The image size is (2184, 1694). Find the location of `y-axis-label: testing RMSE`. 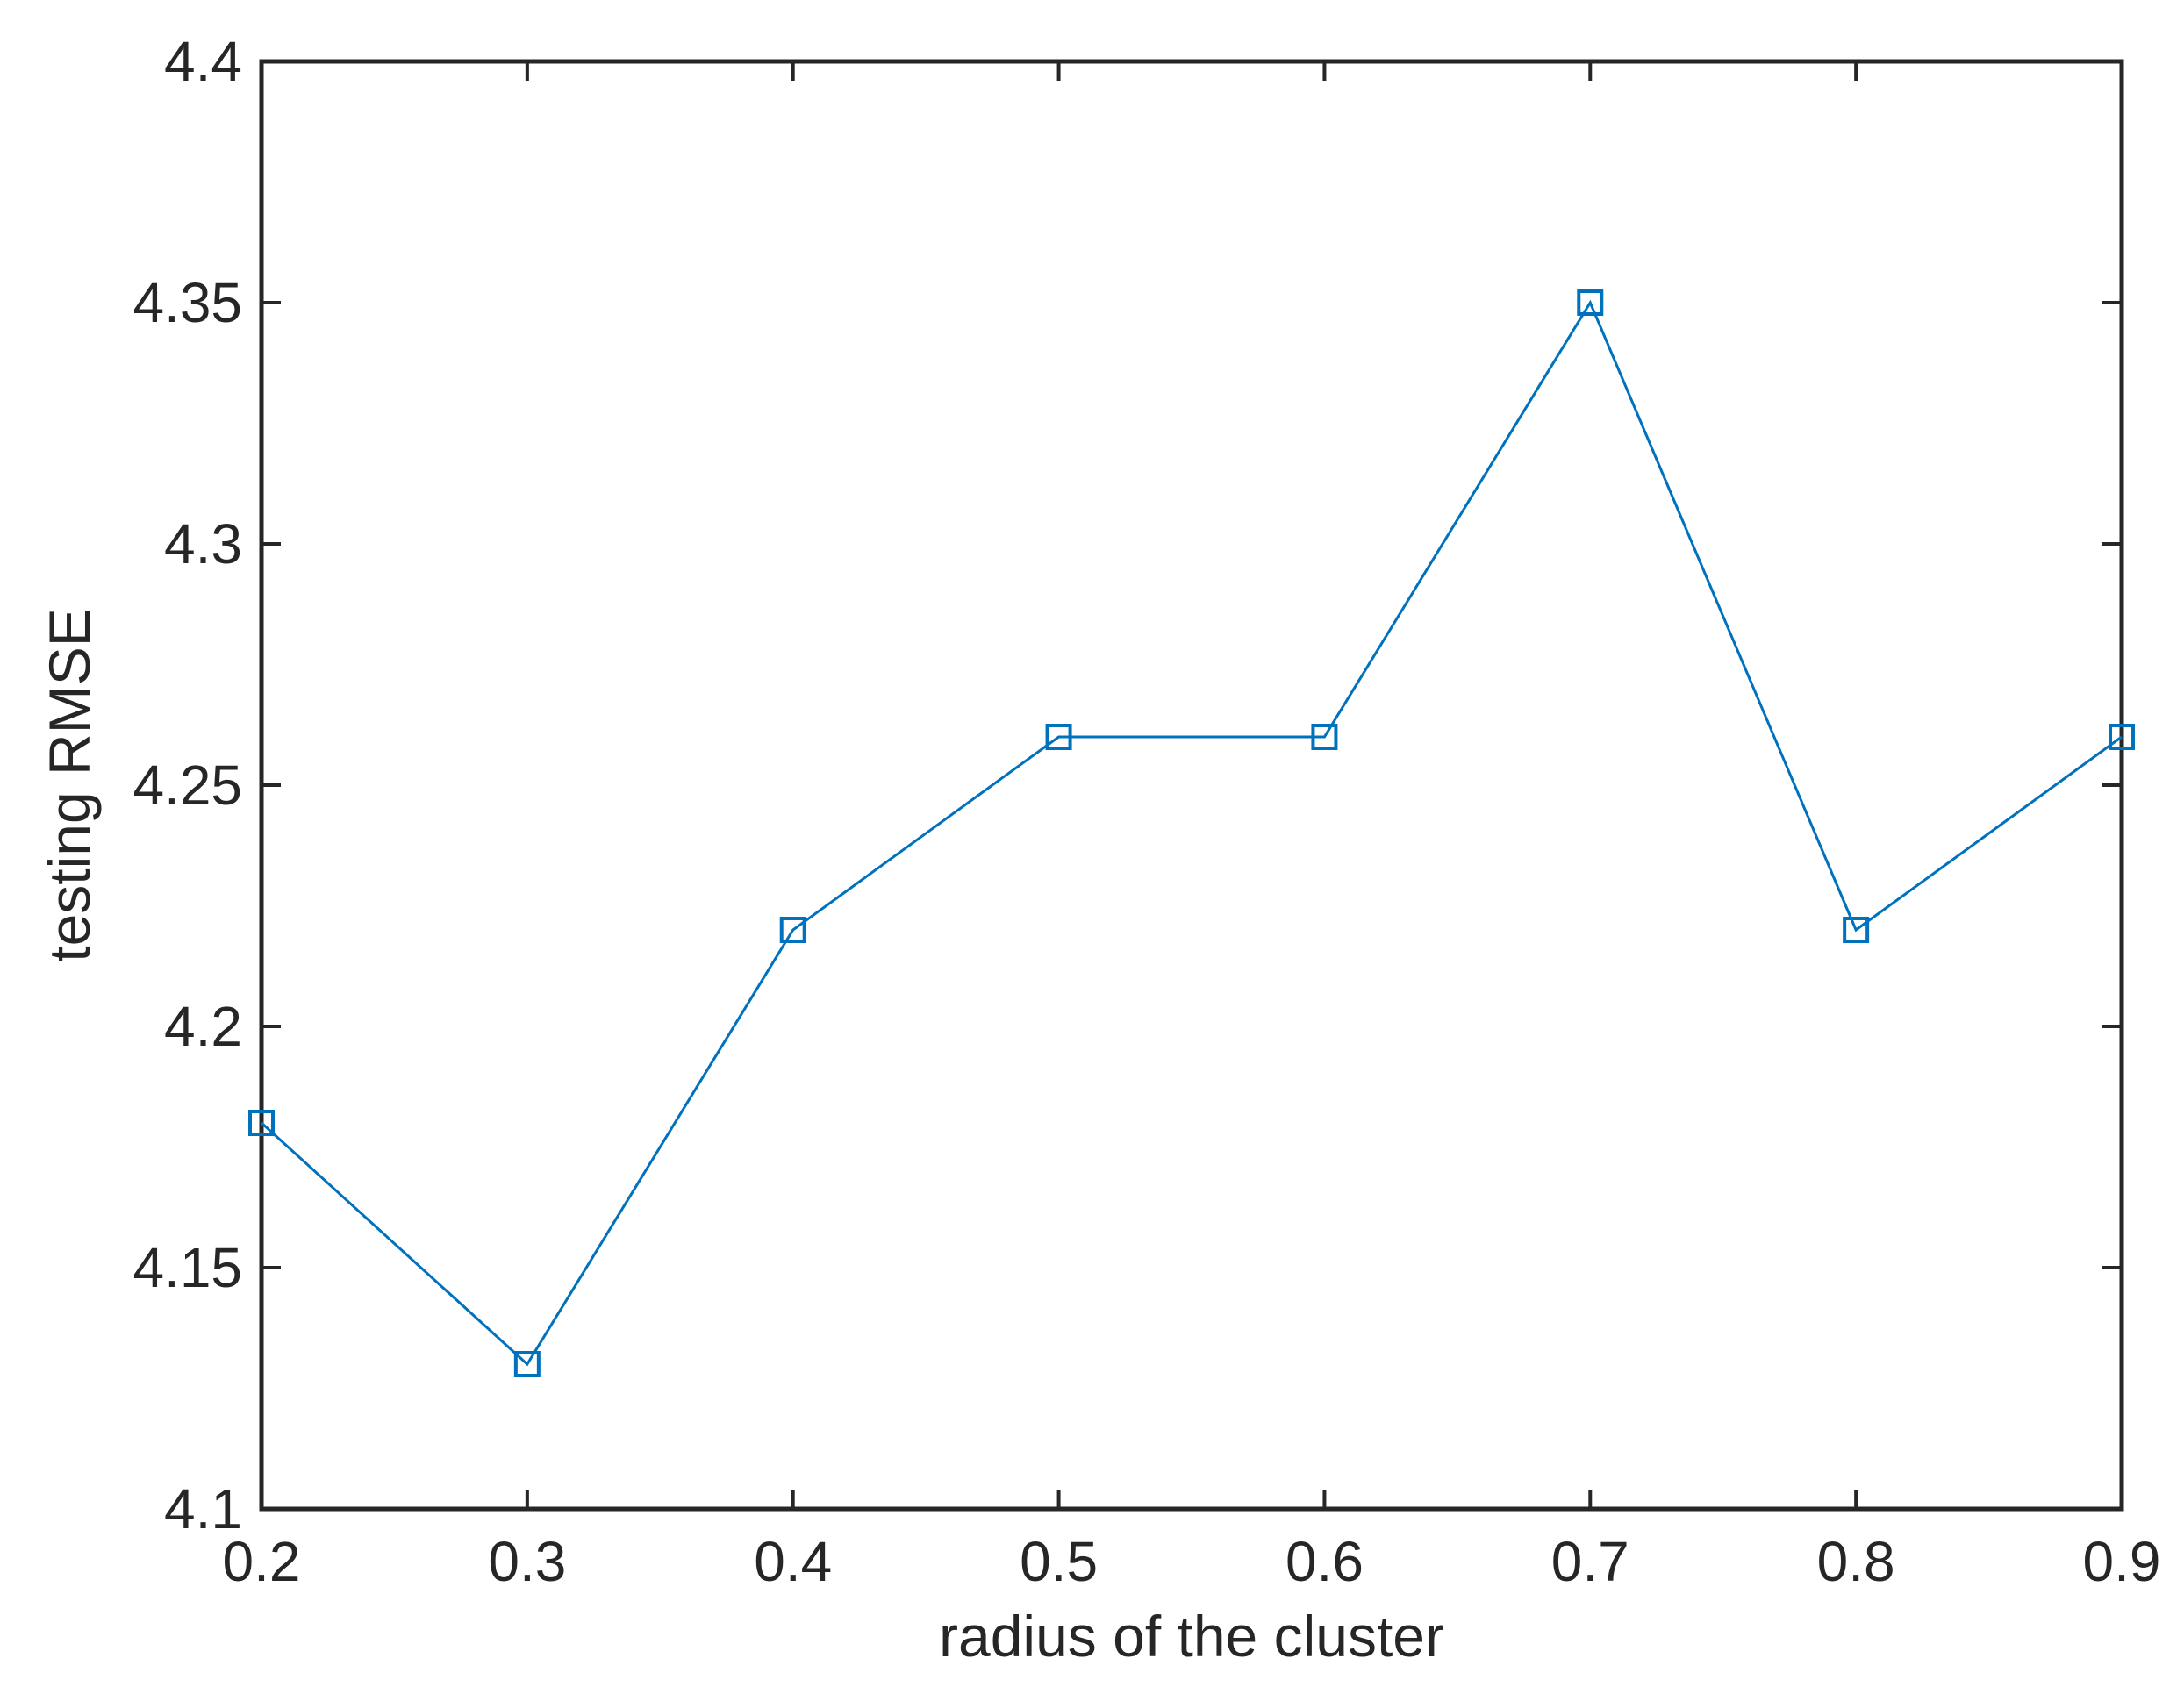

y-axis-label: testing RMSE is located at coordinates (69, 784).